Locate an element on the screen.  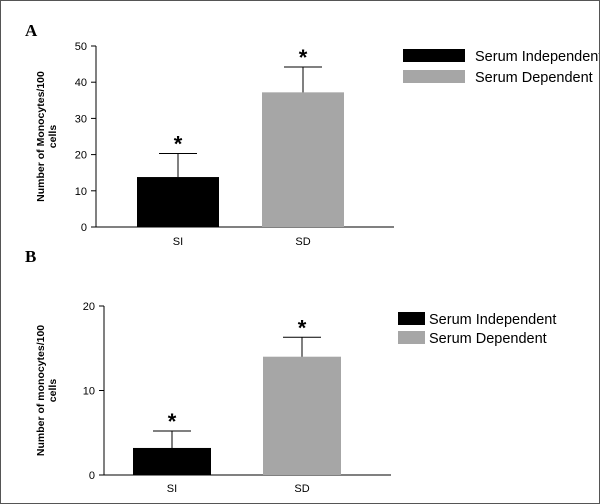
panel-a-y-tick-label: 30 is located at coordinates (81, 119).